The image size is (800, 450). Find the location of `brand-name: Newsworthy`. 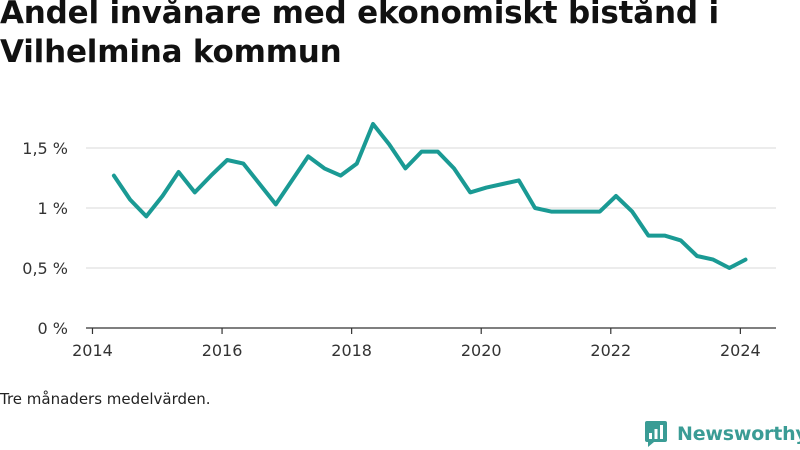

brand-name: Newsworthy is located at coordinates (738, 434).